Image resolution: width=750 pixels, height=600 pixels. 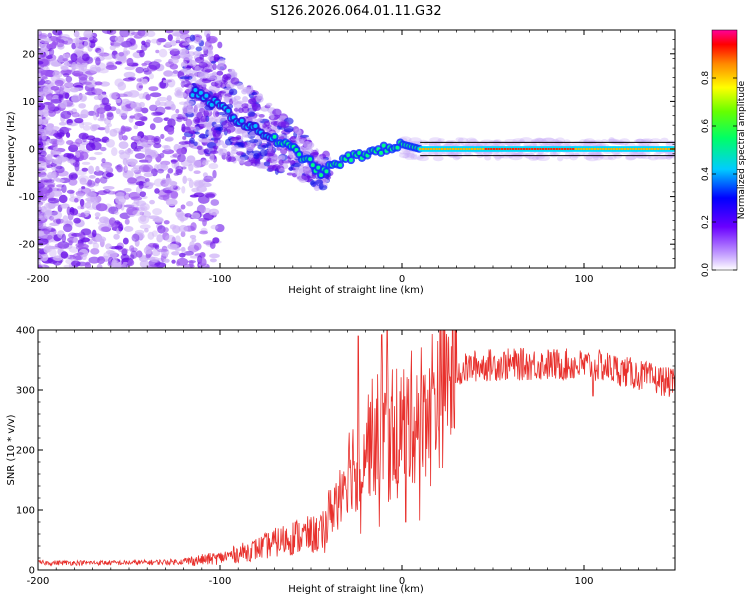 I want to click on chart-title: S126.2026.064.01.11.G32, so click(x=355, y=11).